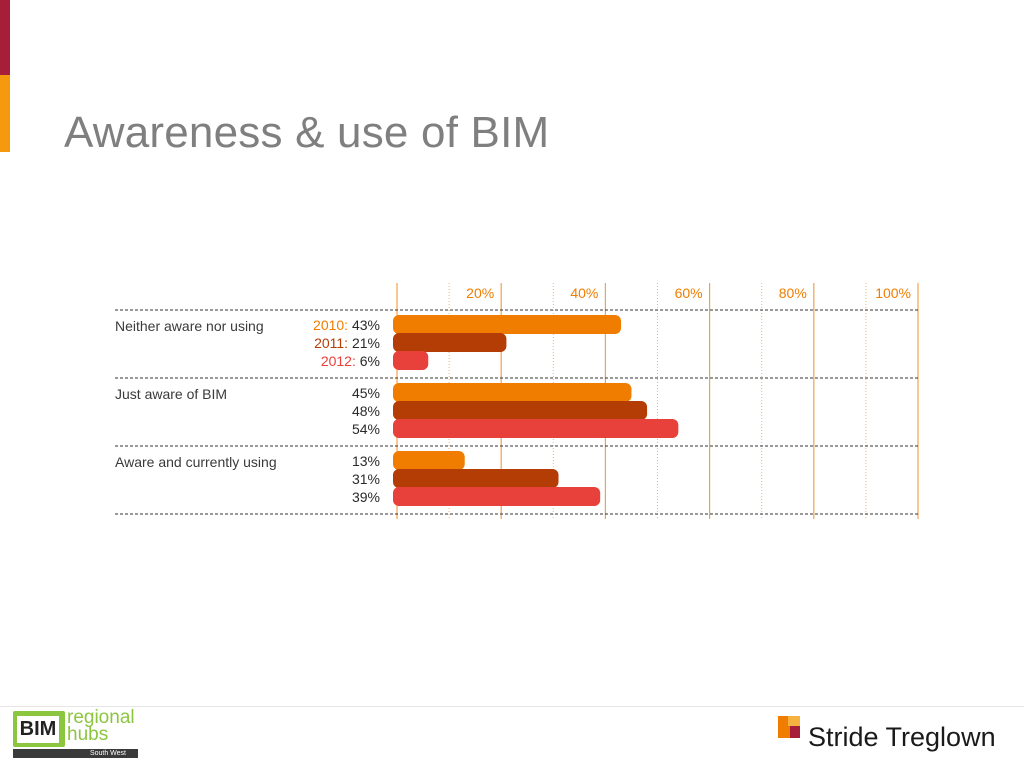 The height and width of the screenshot is (768, 1024). Describe the element at coordinates (5, 37) in the screenshot. I see `accent-bar-top` at that location.